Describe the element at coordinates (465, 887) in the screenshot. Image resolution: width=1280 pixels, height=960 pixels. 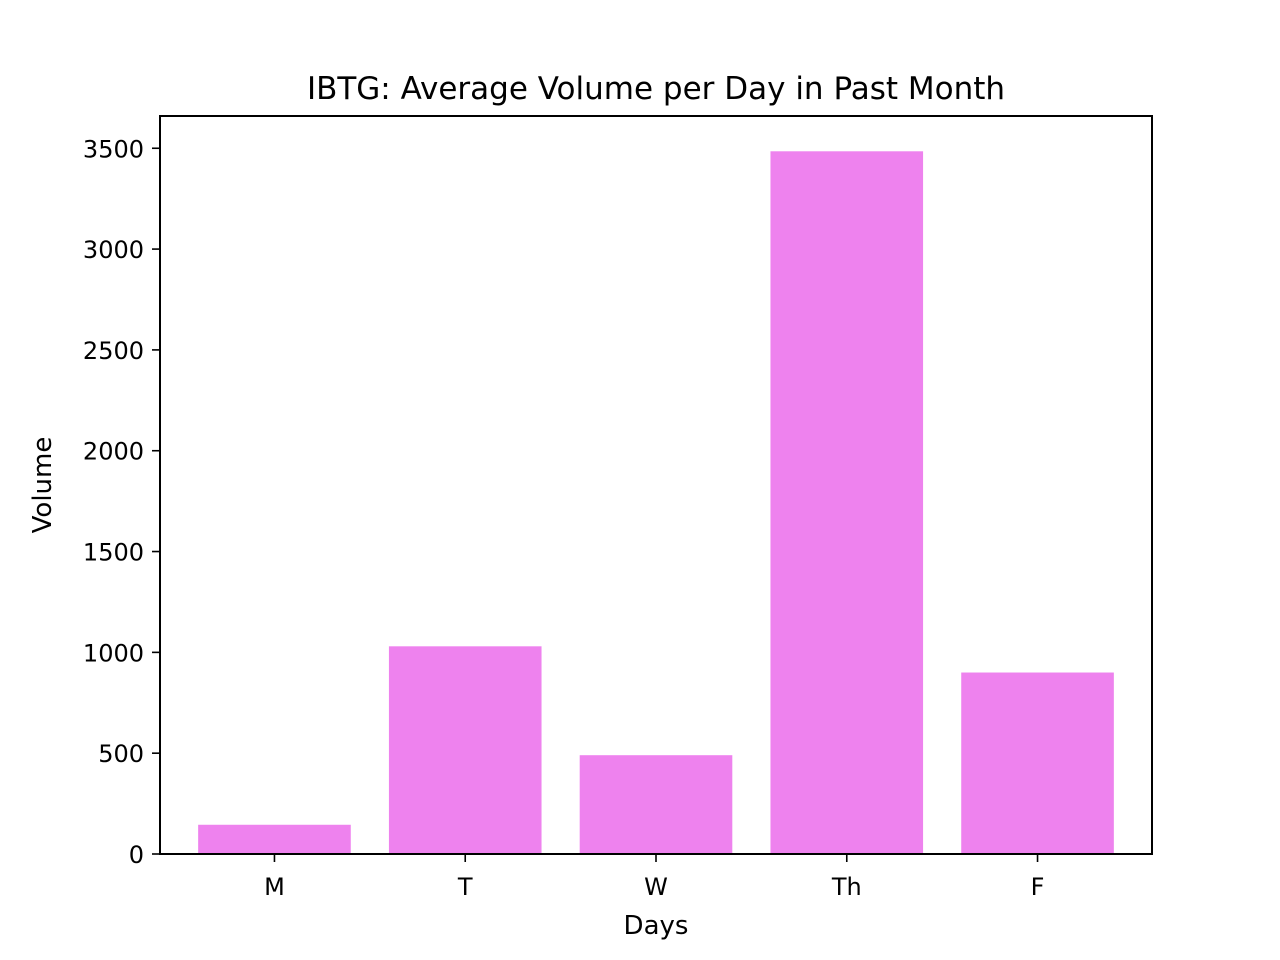
I see `x-tick-label: T` at that location.